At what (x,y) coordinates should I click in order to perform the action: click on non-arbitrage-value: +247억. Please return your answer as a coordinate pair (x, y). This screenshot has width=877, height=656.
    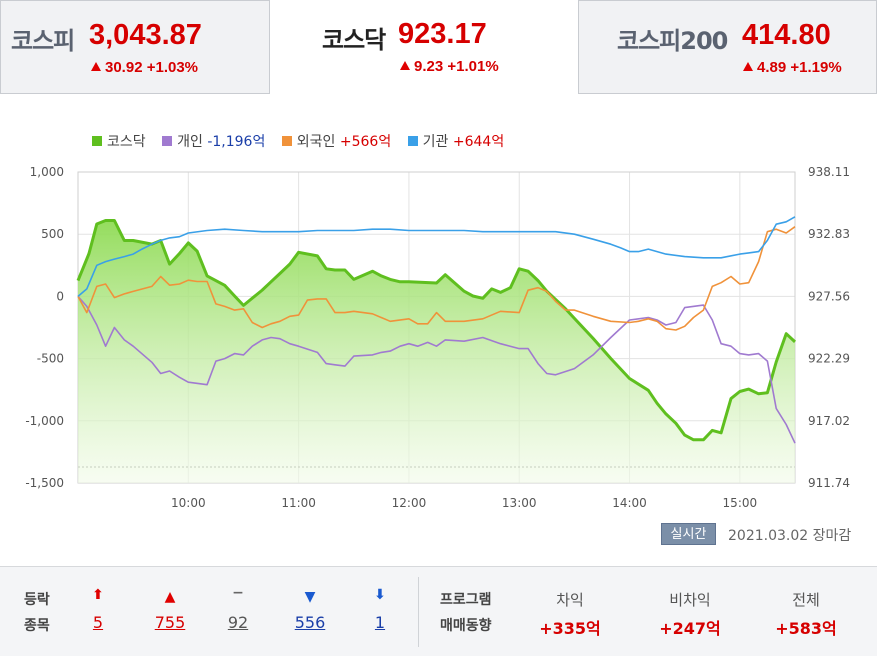
    Looking at the image, I should click on (690, 628).